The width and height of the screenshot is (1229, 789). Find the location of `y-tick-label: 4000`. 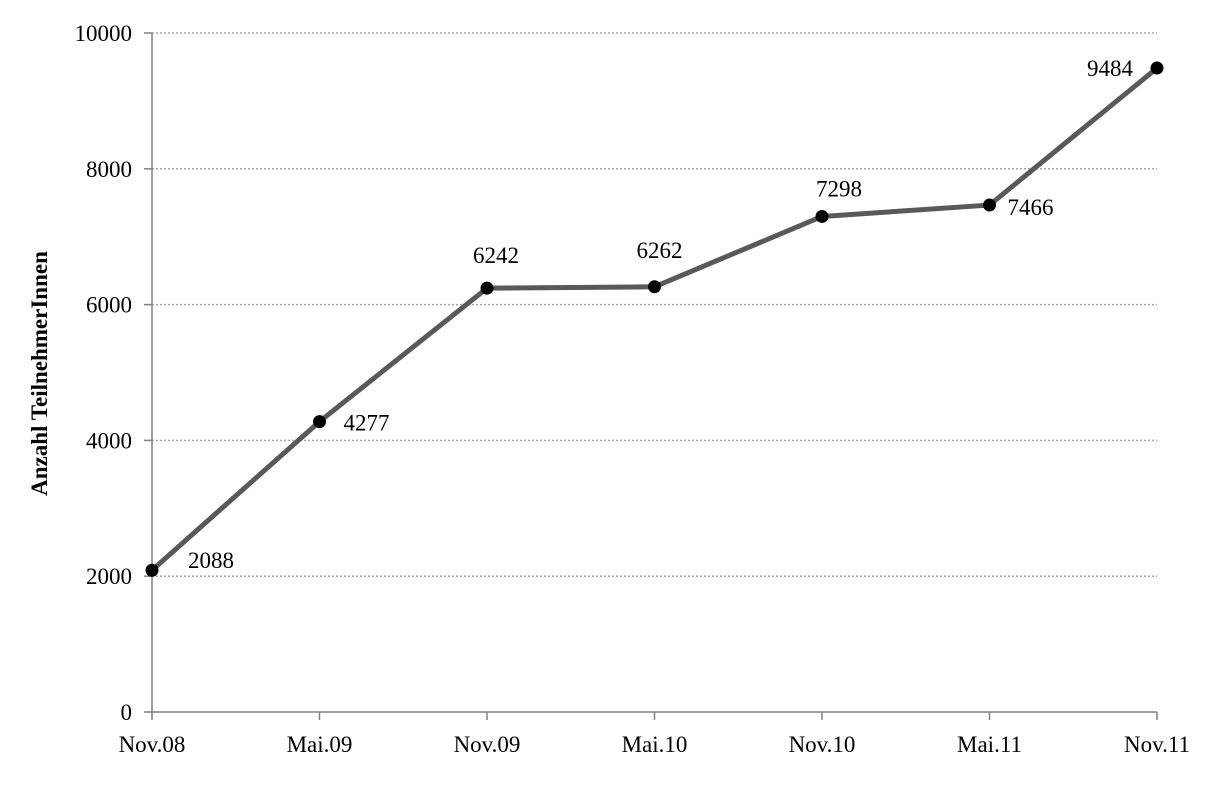

y-tick-label: 4000 is located at coordinates (109, 440).